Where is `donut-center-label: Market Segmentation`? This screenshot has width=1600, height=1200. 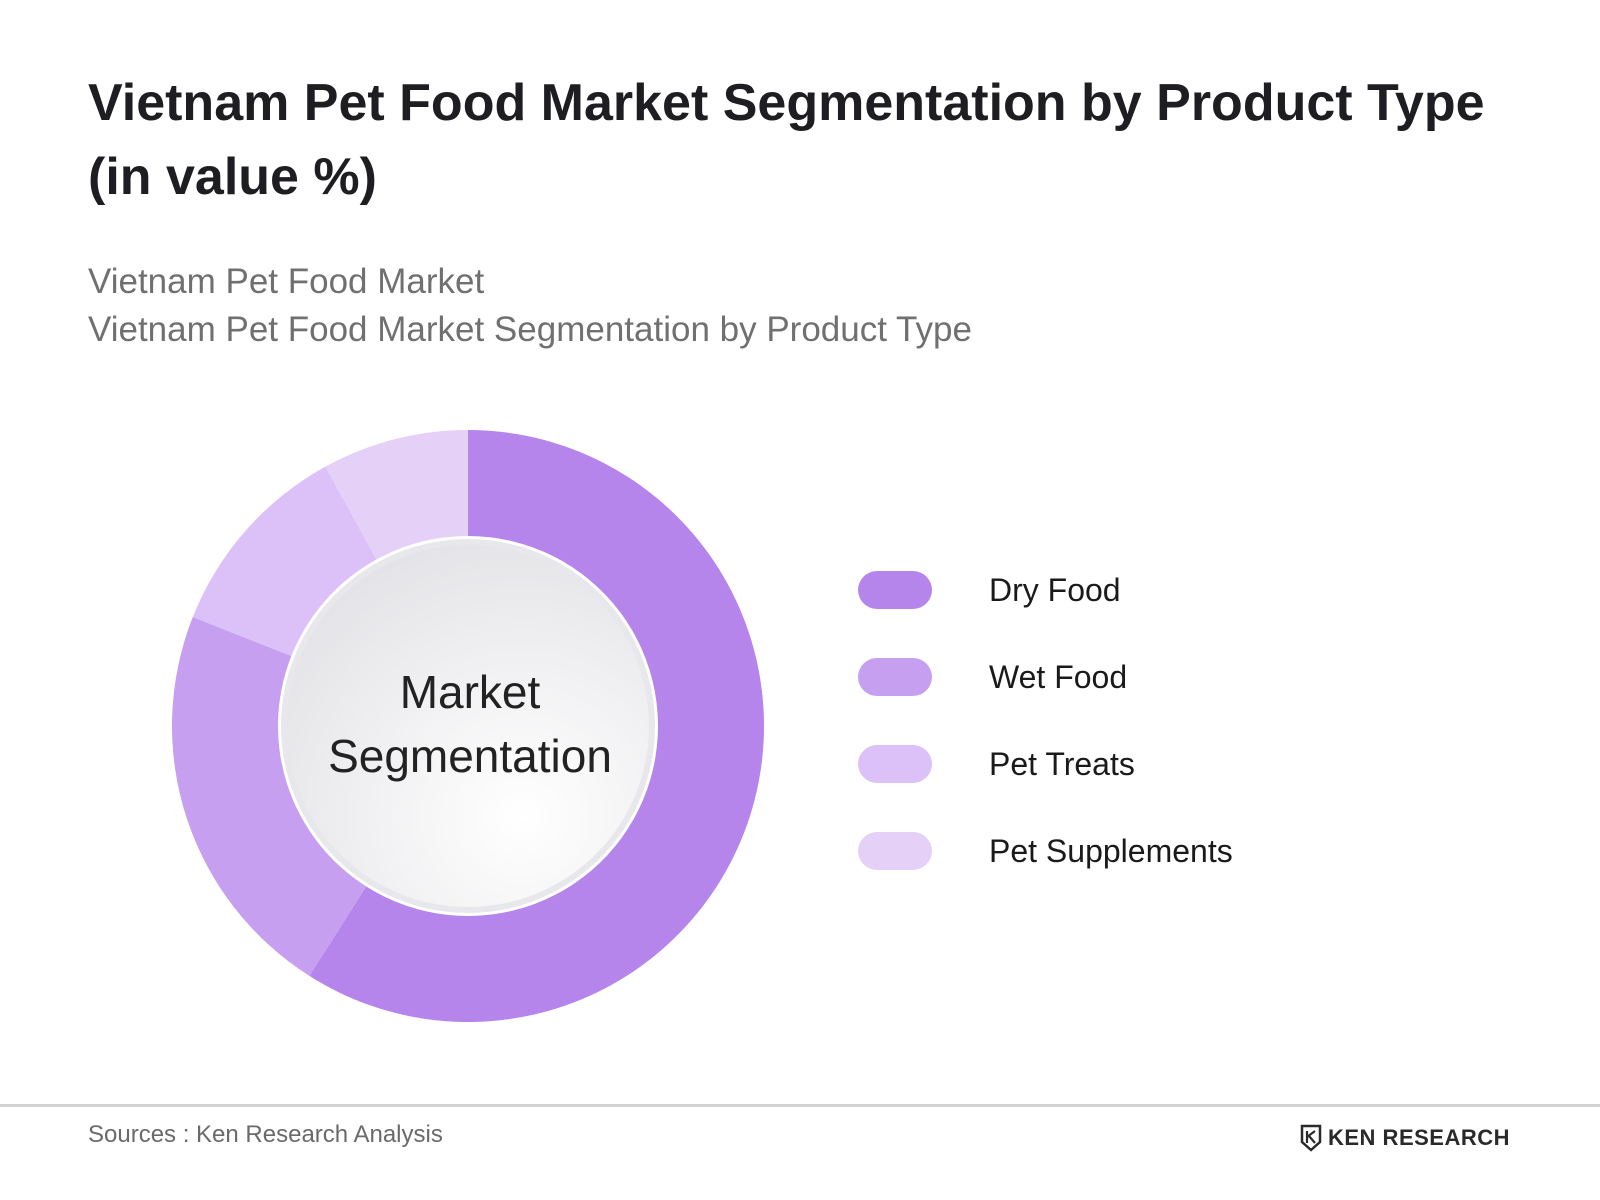 donut-center-label: Market Segmentation is located at coordinates (470, 724).